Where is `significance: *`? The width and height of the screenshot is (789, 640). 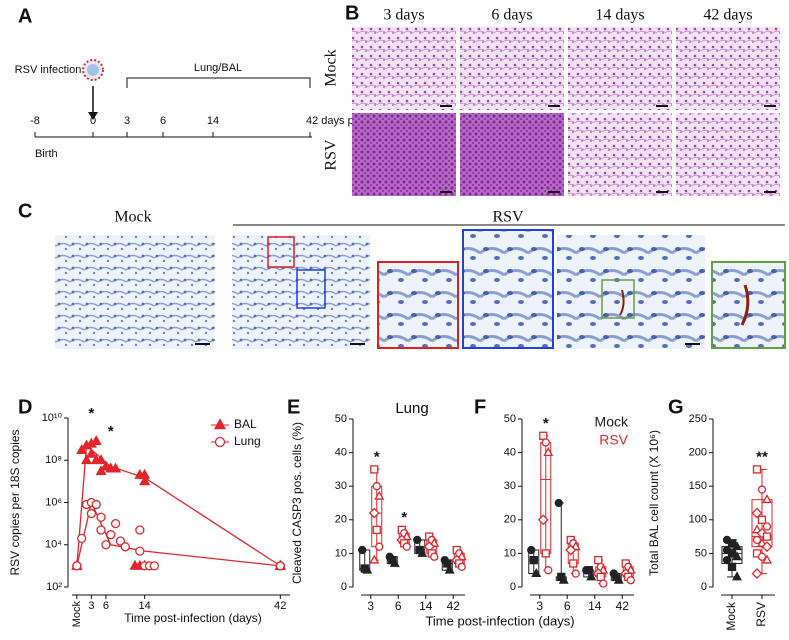
significance: * is located at coordinates (546, 423).